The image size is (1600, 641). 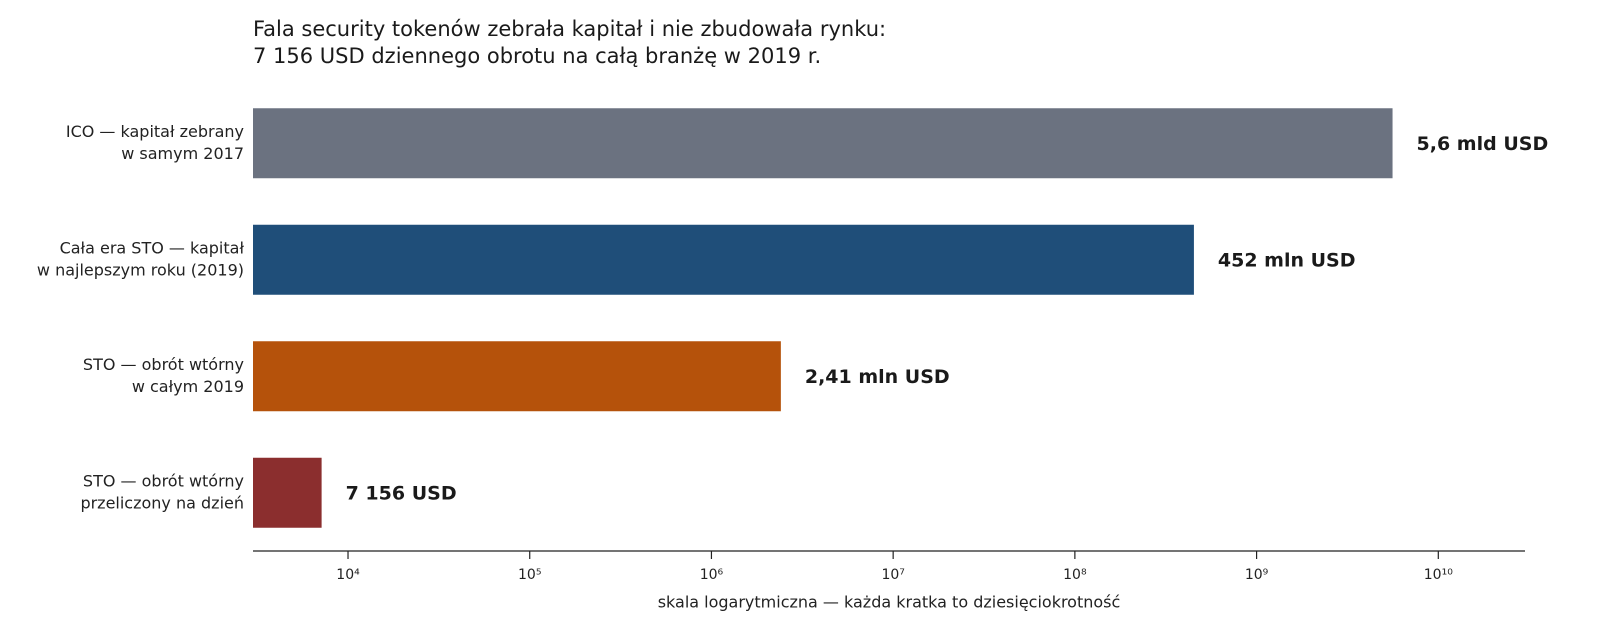 I want to click on x-tick-label: 10¹⁰, so click(x=1438, y=575).